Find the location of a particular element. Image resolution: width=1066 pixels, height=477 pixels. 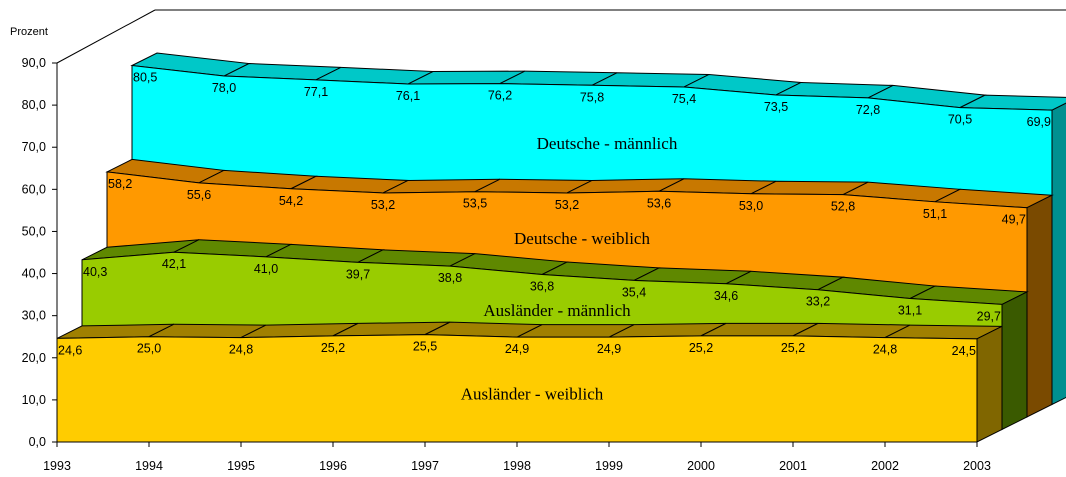

data-label: 75,4 is located at coordinates (684, 99).